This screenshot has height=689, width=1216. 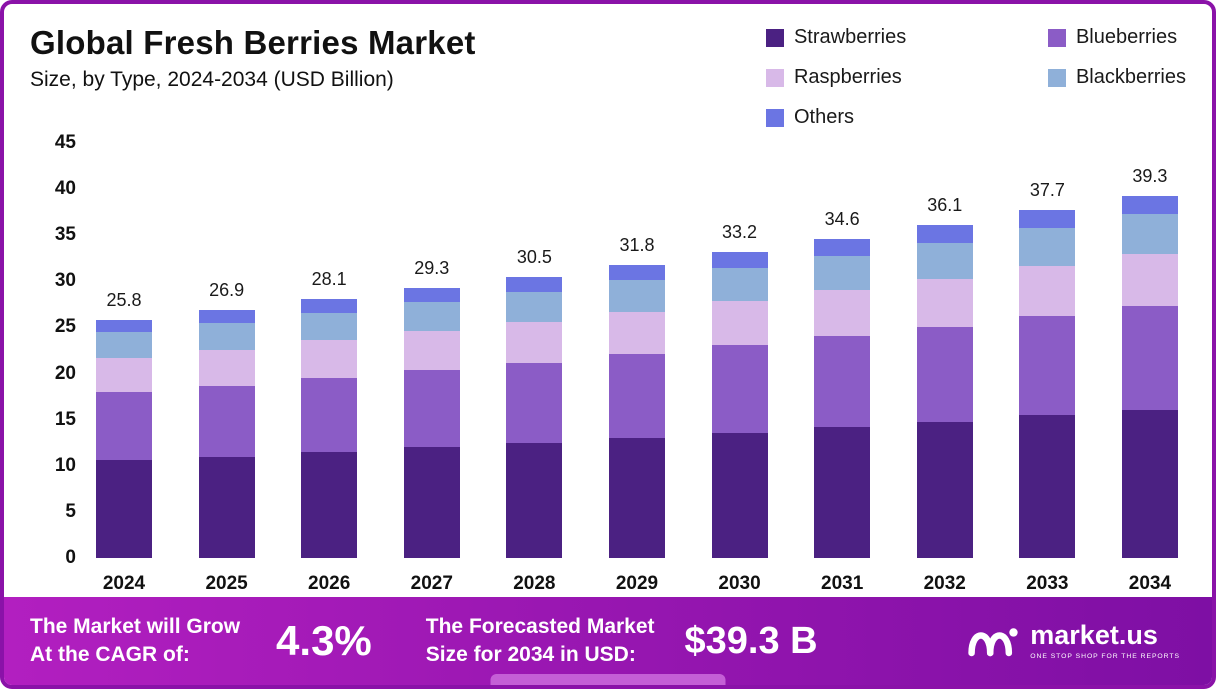 What do you see at coordinates (59, 350) in the screenshot?
I see `y-axis: 45 40 35 30 25 20 15 10 5 0` at bounding box center [59, 350].